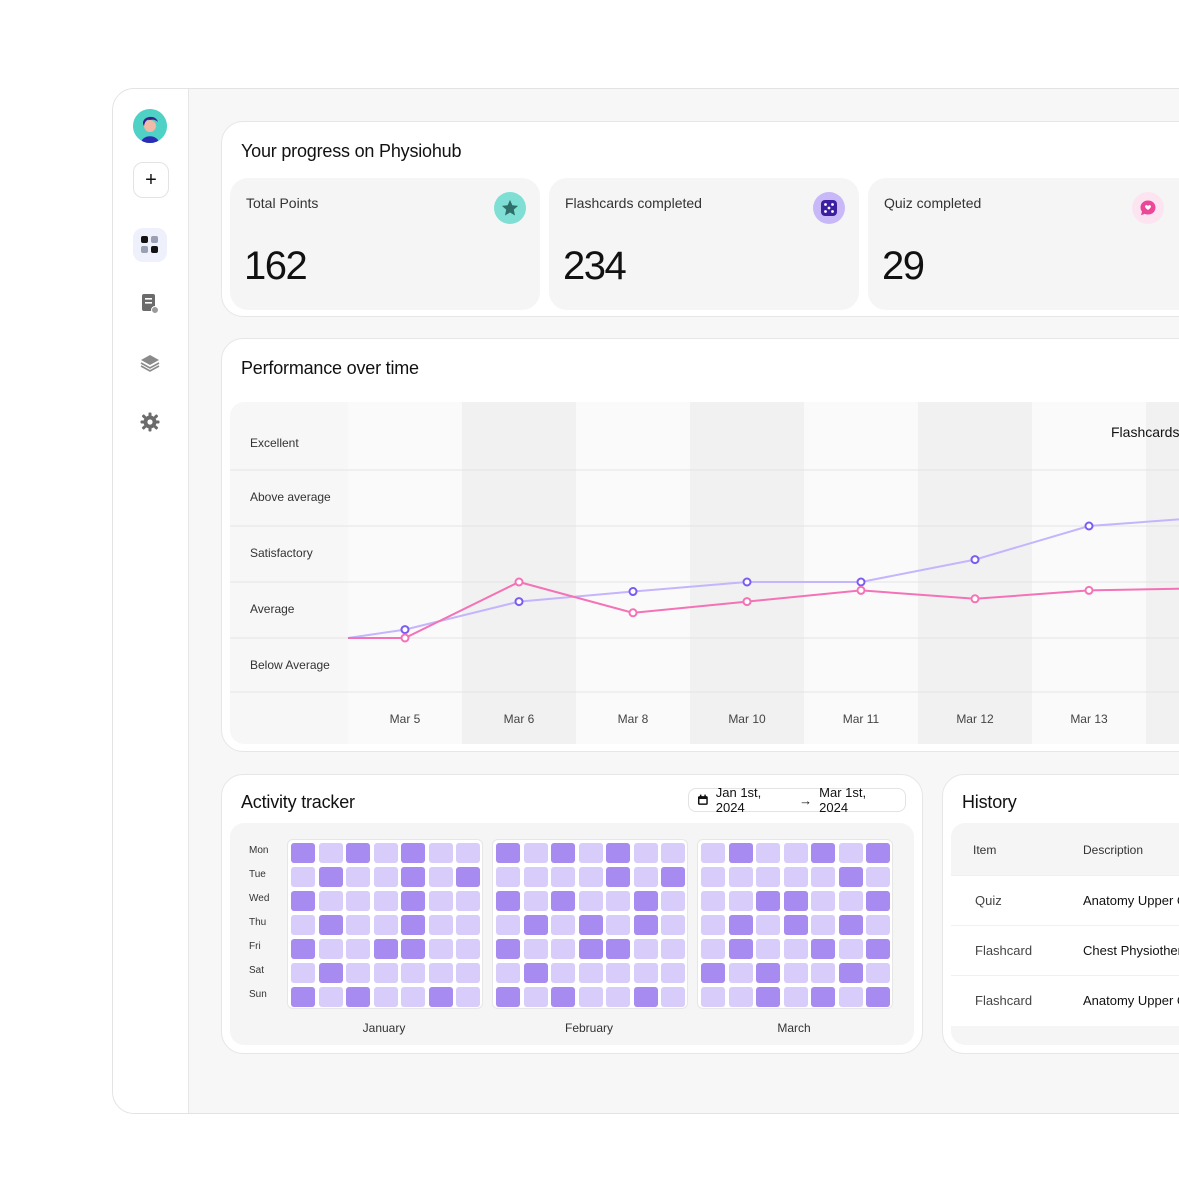 This screenshot has height=1200, width=1179. What do you see at coordinates (151, 180) in the screenshot?
I see `add-button: +` at bounding box center [151, 180].